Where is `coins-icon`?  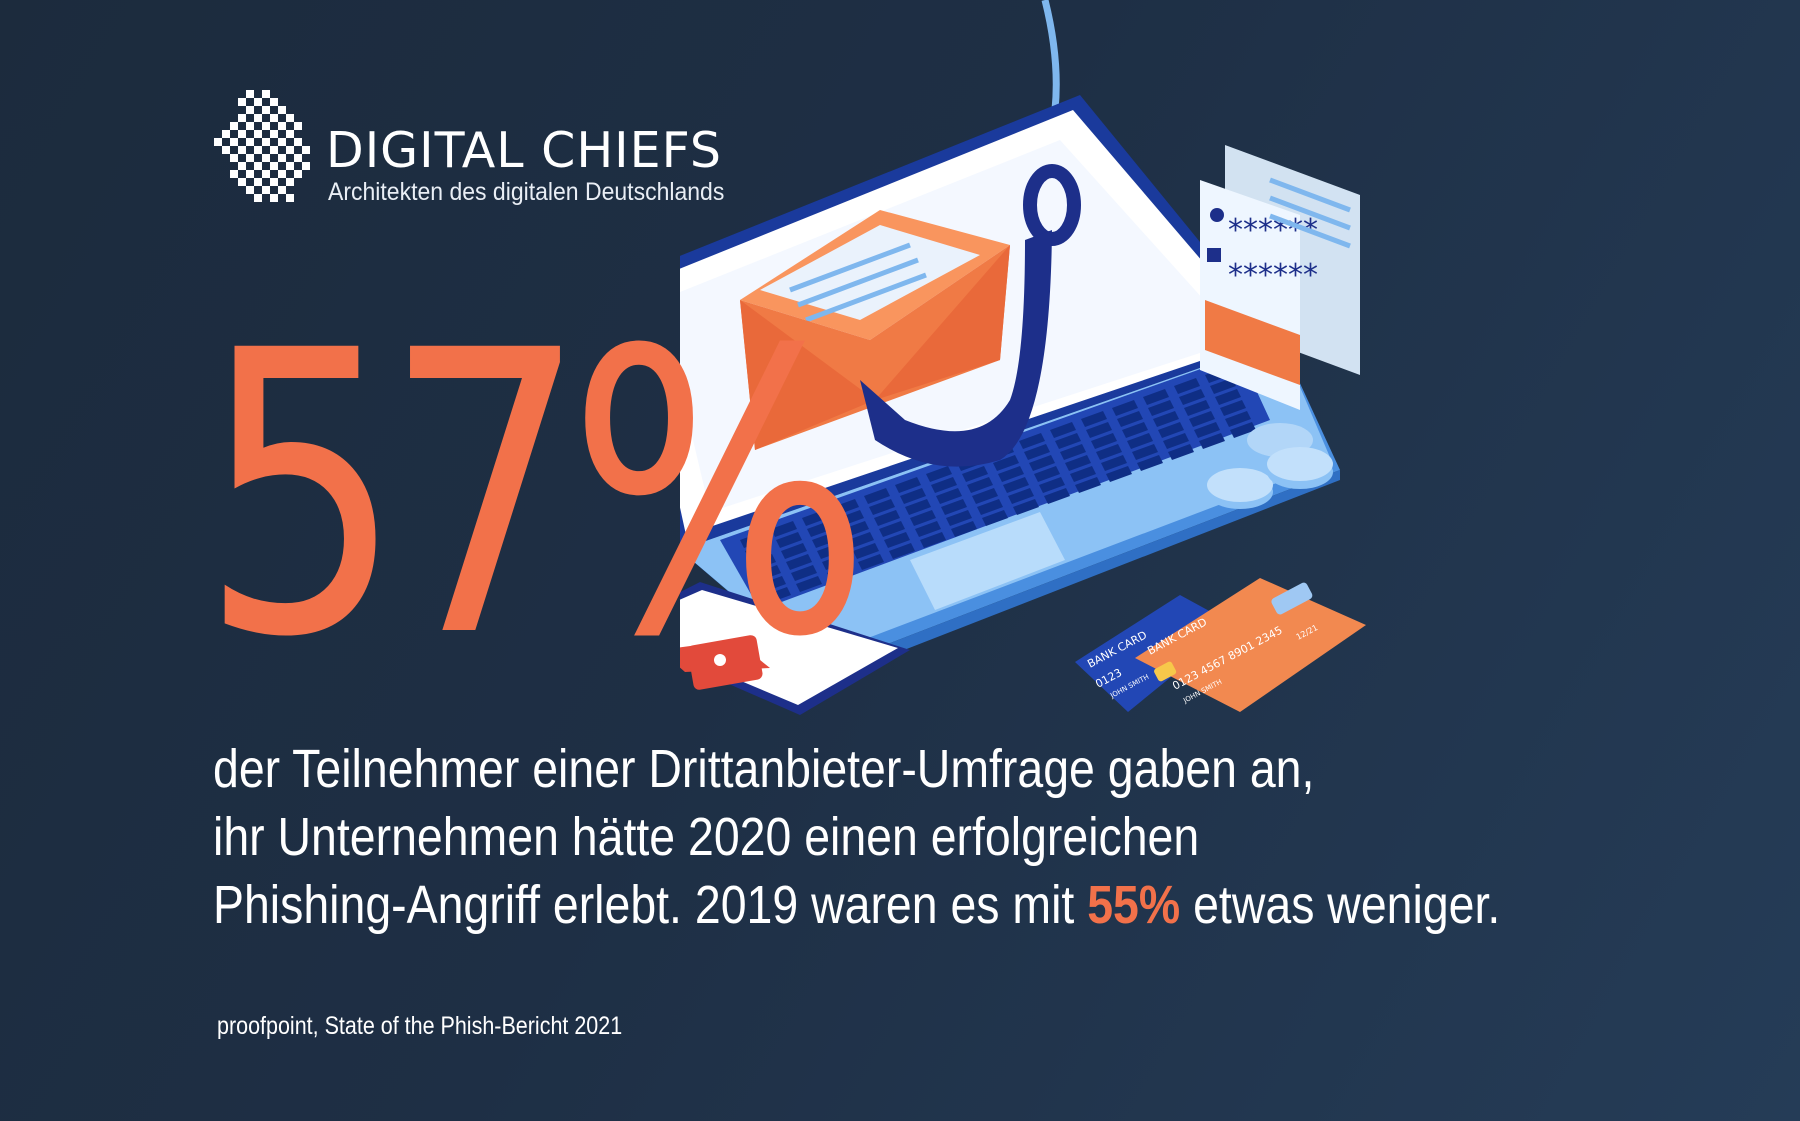 coins-icon is located at coordinates (1270, 466).